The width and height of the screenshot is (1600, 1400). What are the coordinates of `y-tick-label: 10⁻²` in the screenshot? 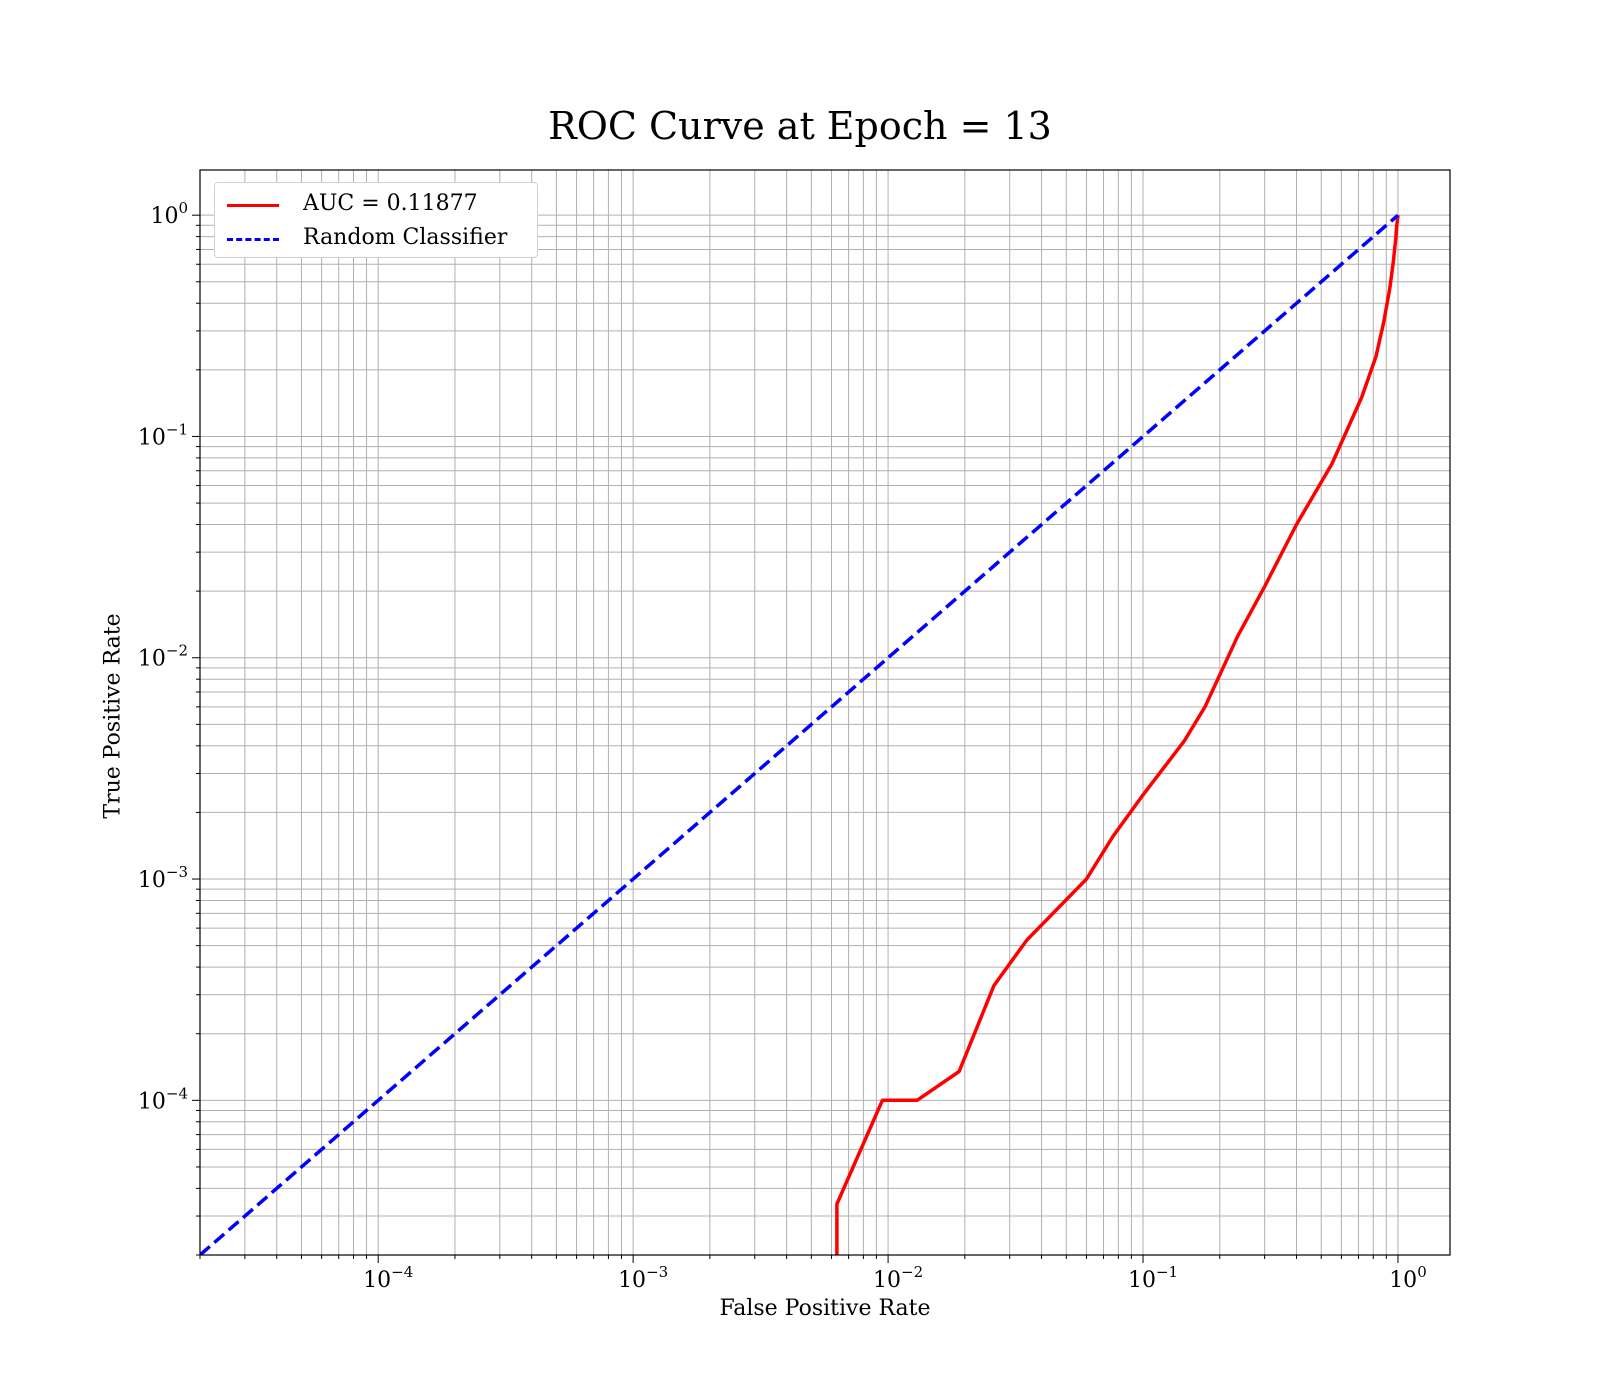 It's located at (163, 657).